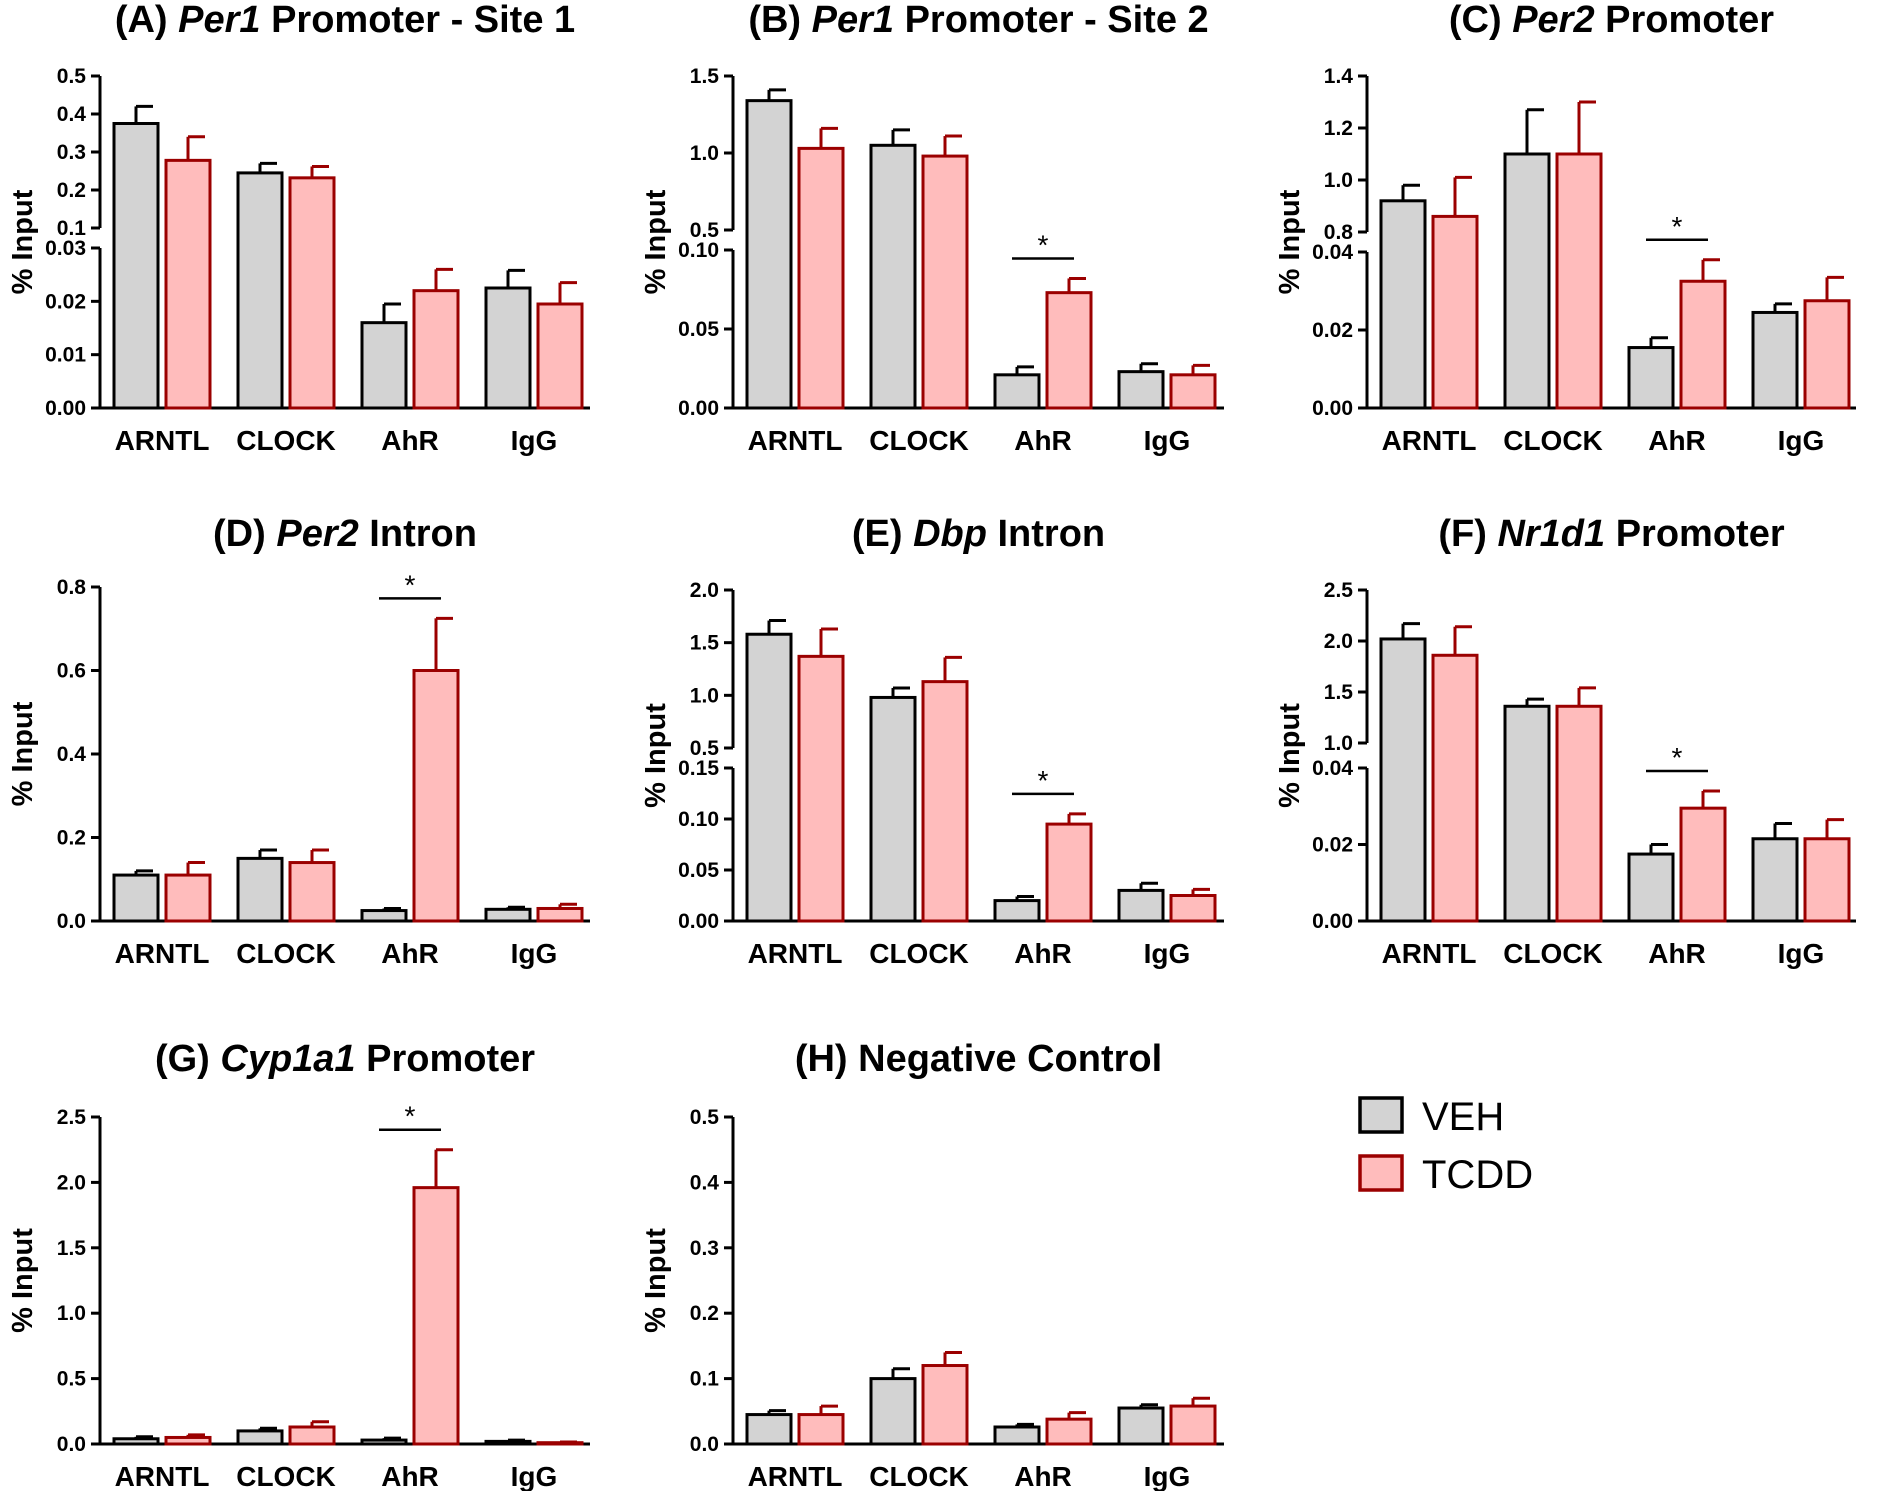 The image size is (1893, 1491). I want to click on title-part-0: (G), so click(187, 1059).